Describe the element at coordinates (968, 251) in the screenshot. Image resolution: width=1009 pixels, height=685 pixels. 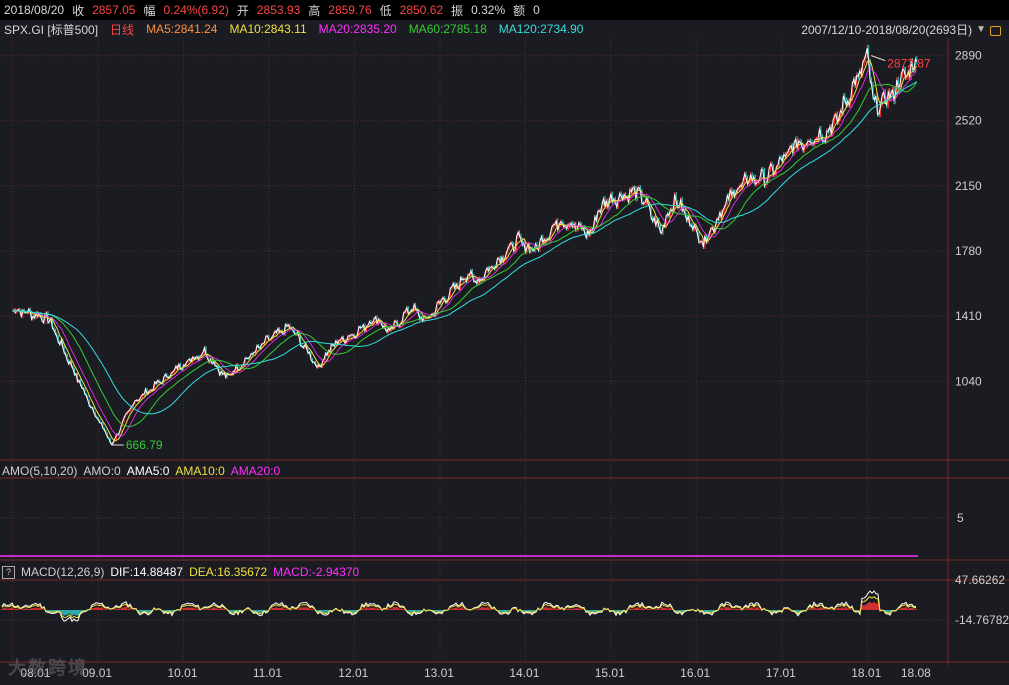
I see `y-tick-label: 1780` at that location.